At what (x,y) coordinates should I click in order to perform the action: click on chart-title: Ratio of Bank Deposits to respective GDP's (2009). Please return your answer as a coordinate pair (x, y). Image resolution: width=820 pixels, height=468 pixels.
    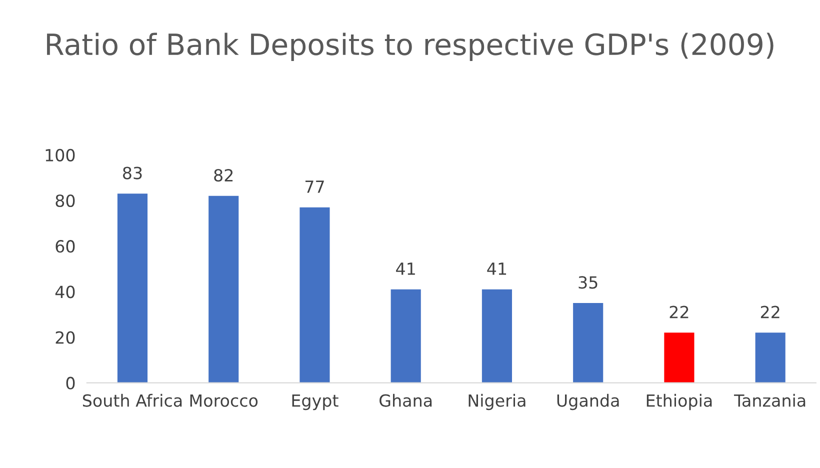
    Looking at the image, I should click on (410, 46).